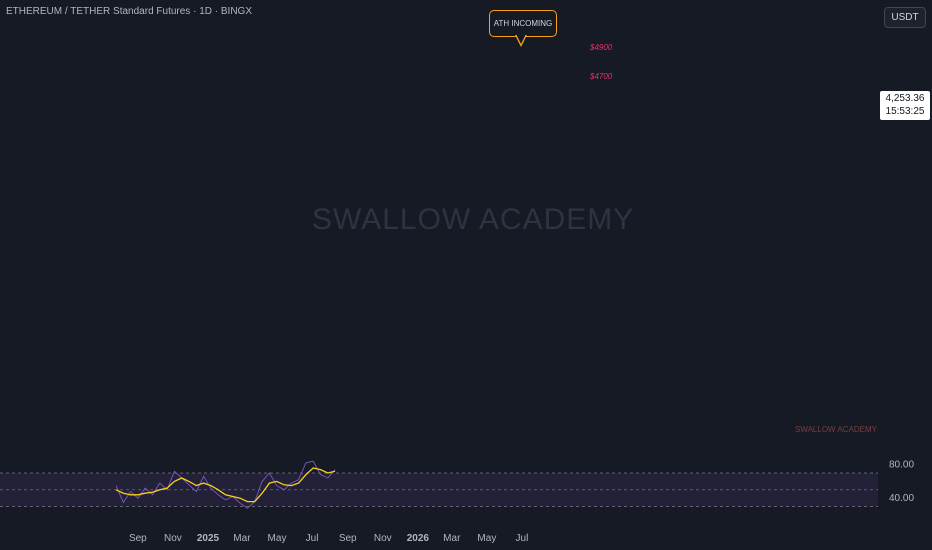 The width and height of the screenshot is (932, 550). I want to click on ath-callout: ATH INCOMING, so click(523, 23).